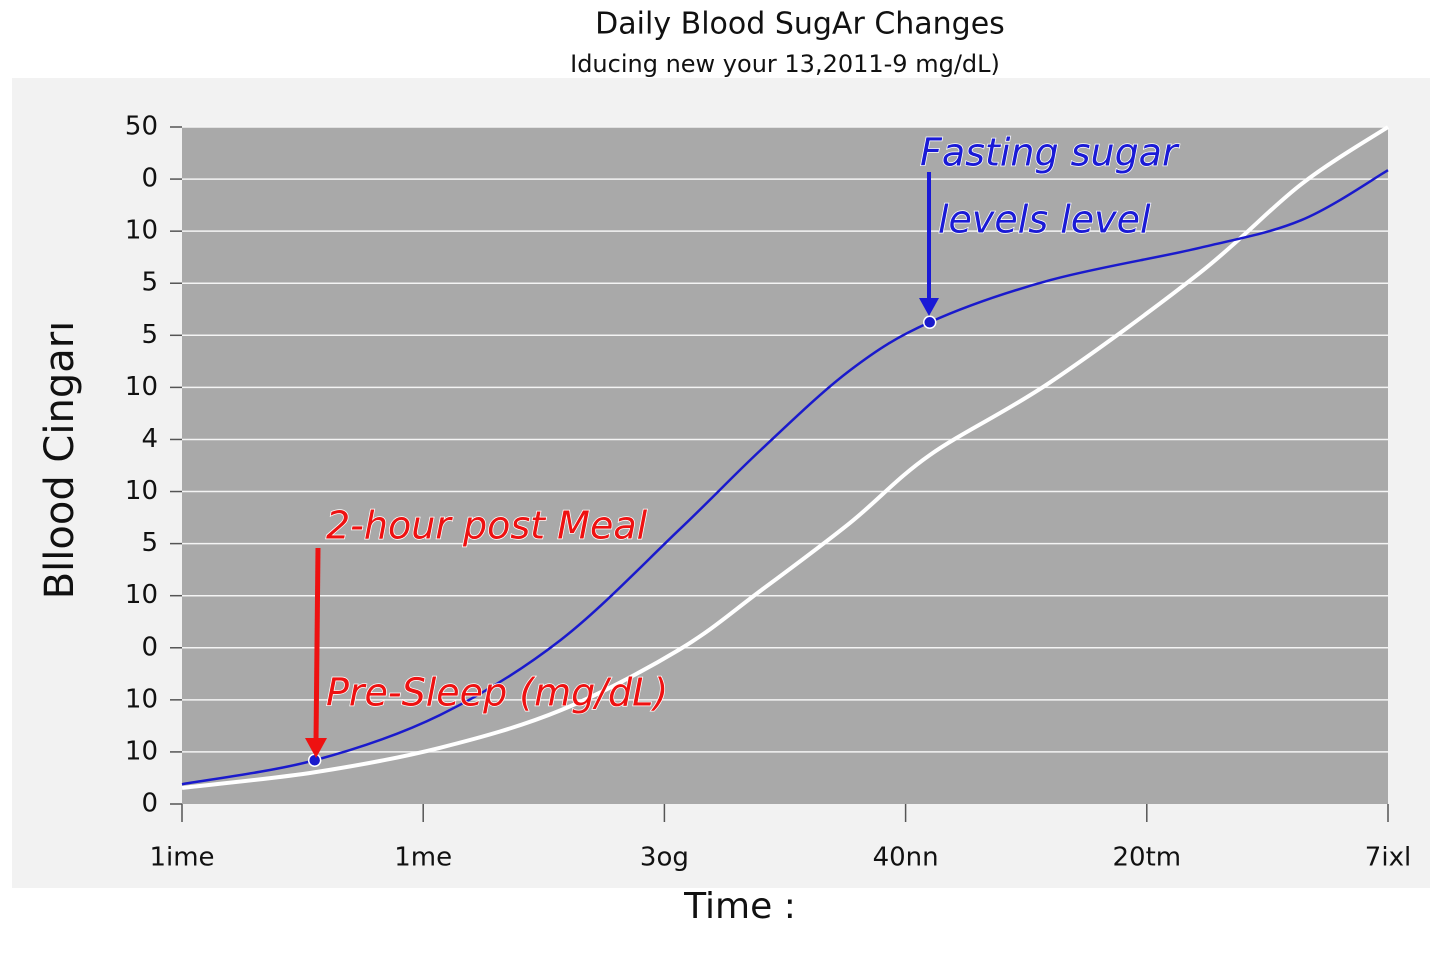 Image resolution: width=1440 pixels, height=960 pixels. Describe the element at coordinates (1050, 153) in the screenshot. I see `annotation: Fasting sugar` at that location.